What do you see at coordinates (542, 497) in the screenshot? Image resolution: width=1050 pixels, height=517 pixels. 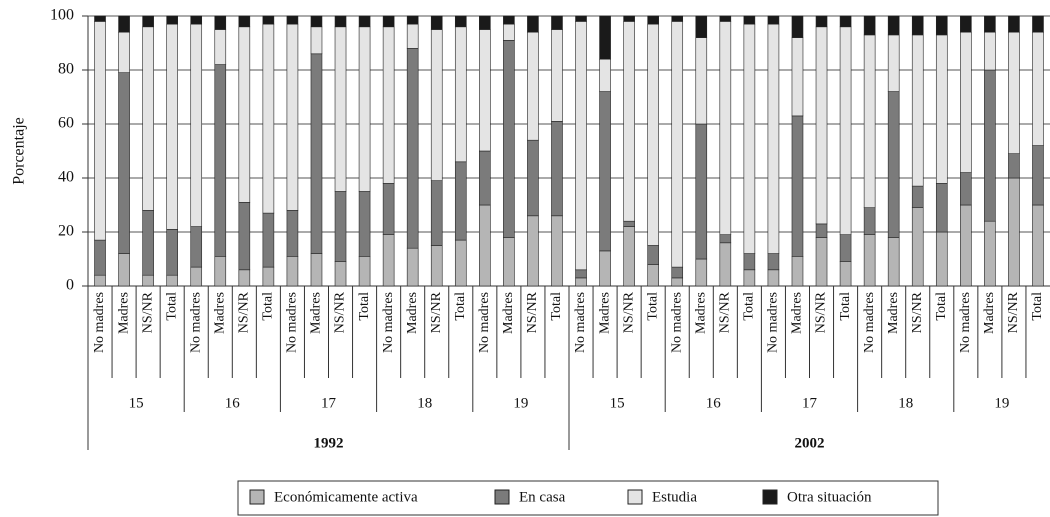 I see `legend-label: En casa` at bounding box center [542, 497].